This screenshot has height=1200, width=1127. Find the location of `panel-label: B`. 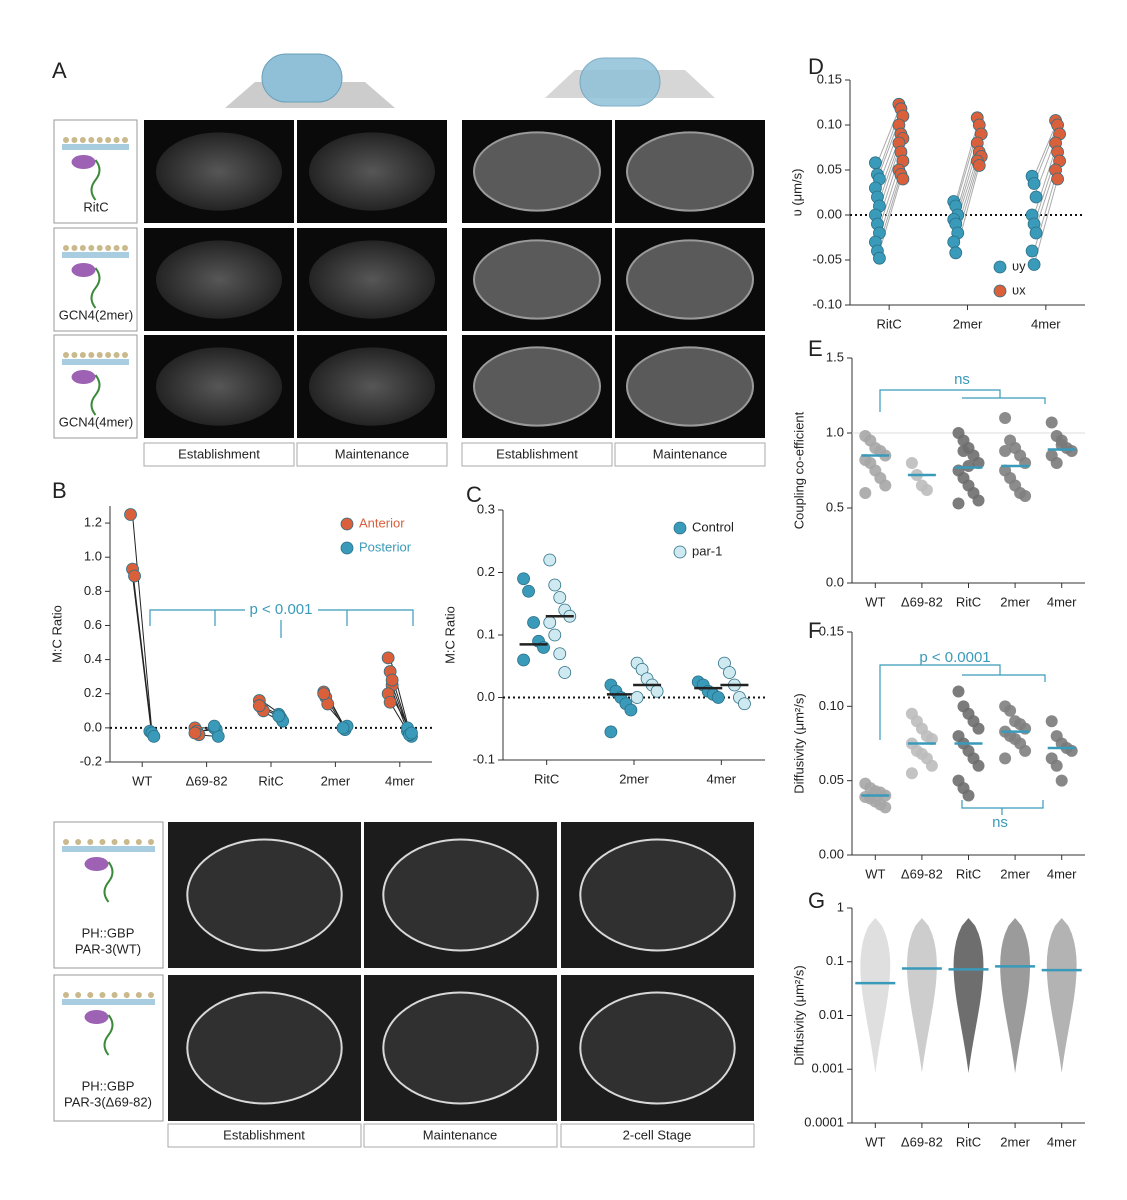

panel-label: B is located at coordinates (59, 490).